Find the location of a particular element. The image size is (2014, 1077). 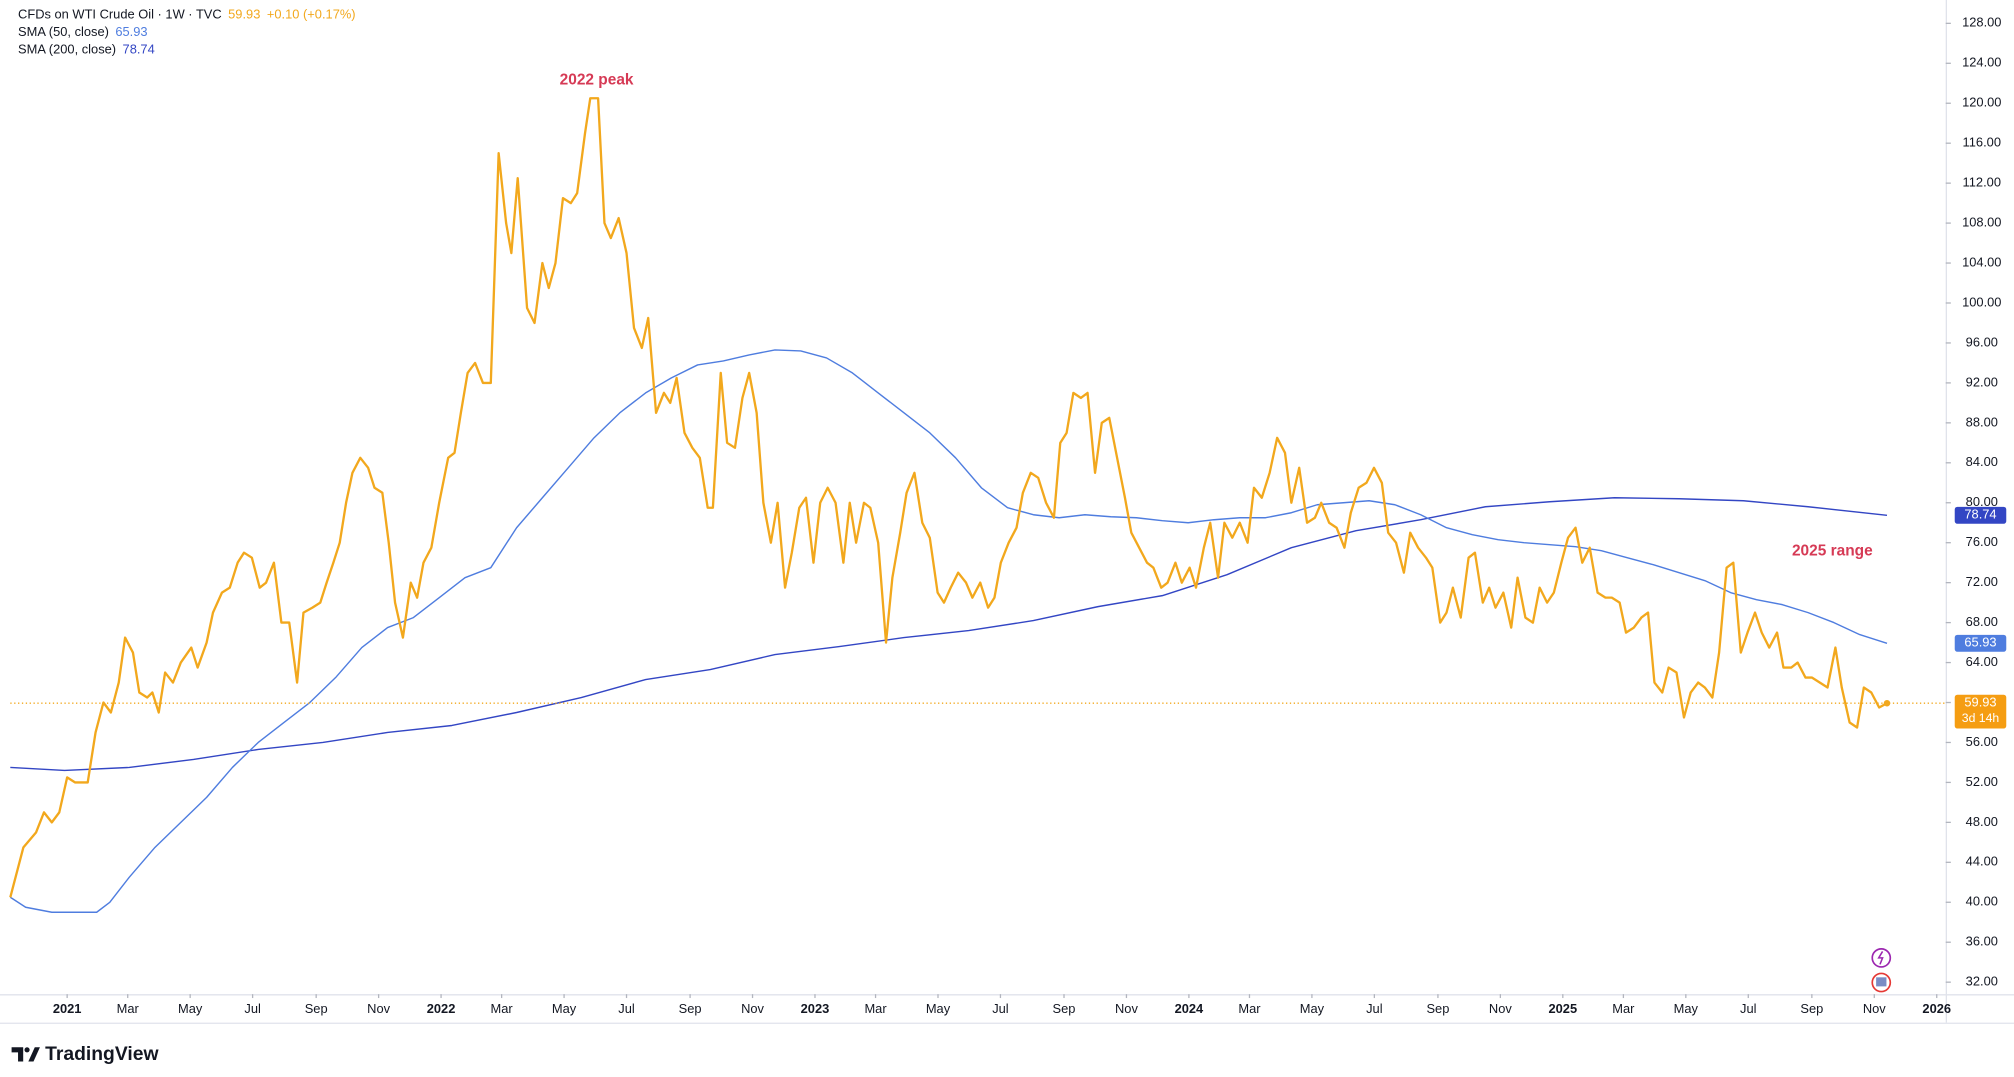

legend-value: 59.93 is located at coordinates (244, 14).